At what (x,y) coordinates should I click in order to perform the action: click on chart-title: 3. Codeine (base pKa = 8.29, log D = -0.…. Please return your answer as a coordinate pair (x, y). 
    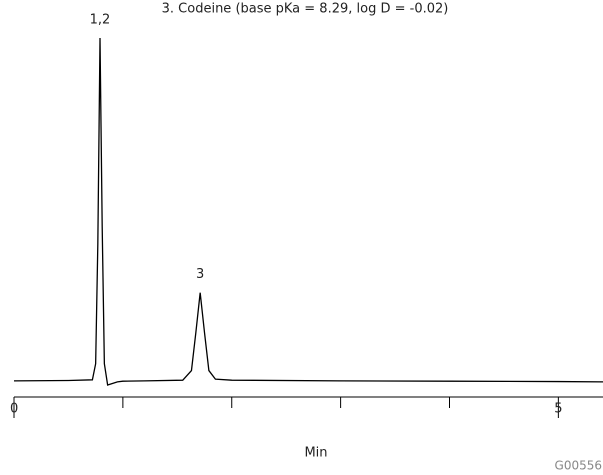
    Looking at the image, I should click on (305, 9).